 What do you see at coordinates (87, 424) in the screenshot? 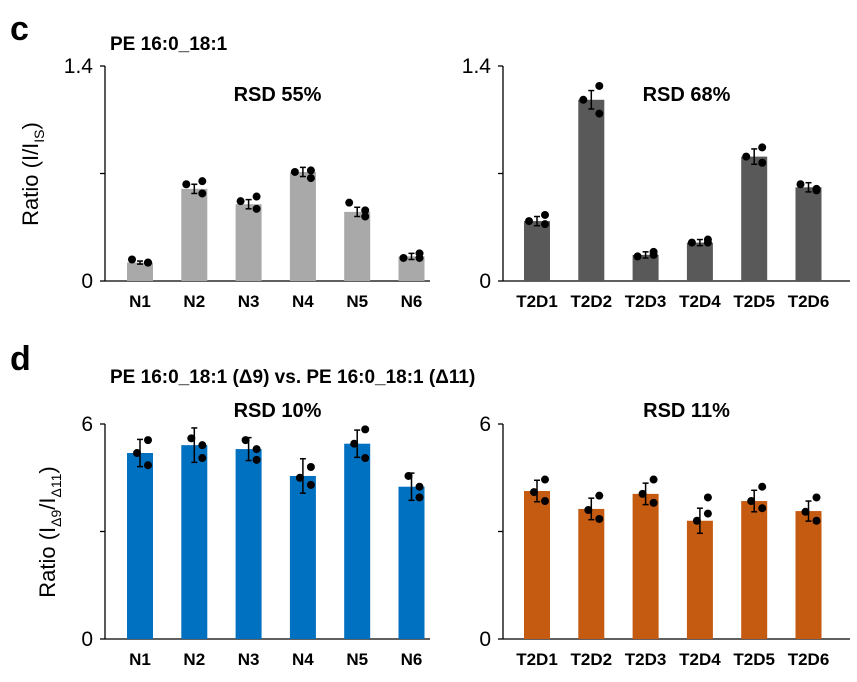
I see `chart-d-left-ytick-label: 6` at bounding box center [87, 424].